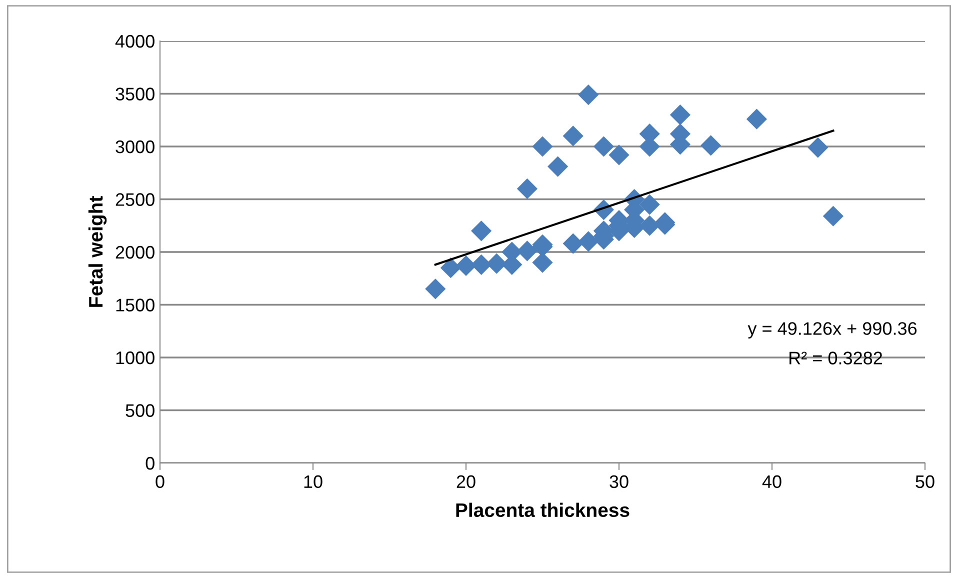  Describe the element at coordinates (135, 252) in the screenshot. I see `y-tick-label: 2000` at that location.